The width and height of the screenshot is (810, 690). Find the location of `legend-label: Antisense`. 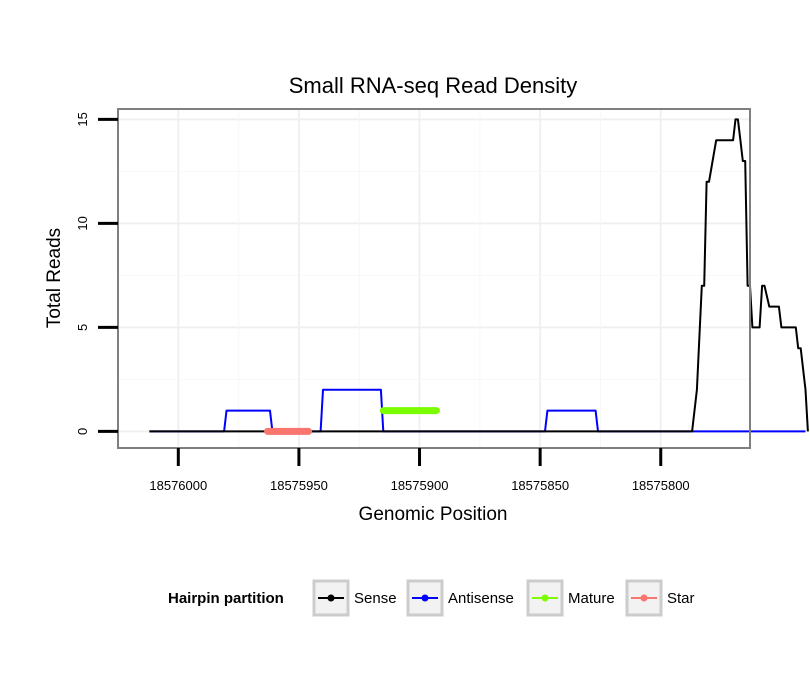

legend-label: Antisense is located at coordinates (481, 598).